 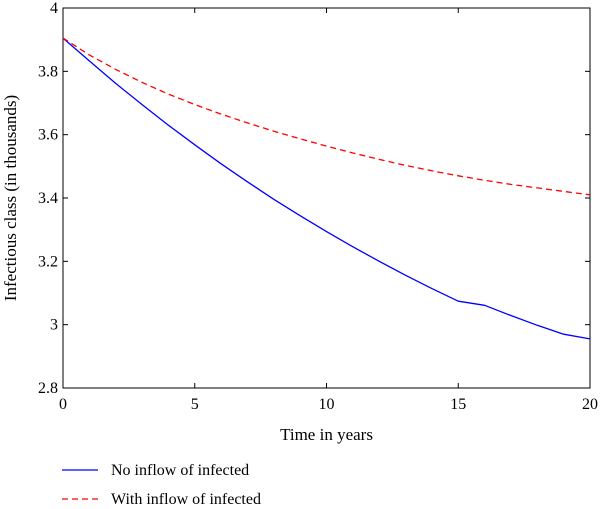 I want to click on legend-label-1: No inflow of infected, so click(x=180, y=470).